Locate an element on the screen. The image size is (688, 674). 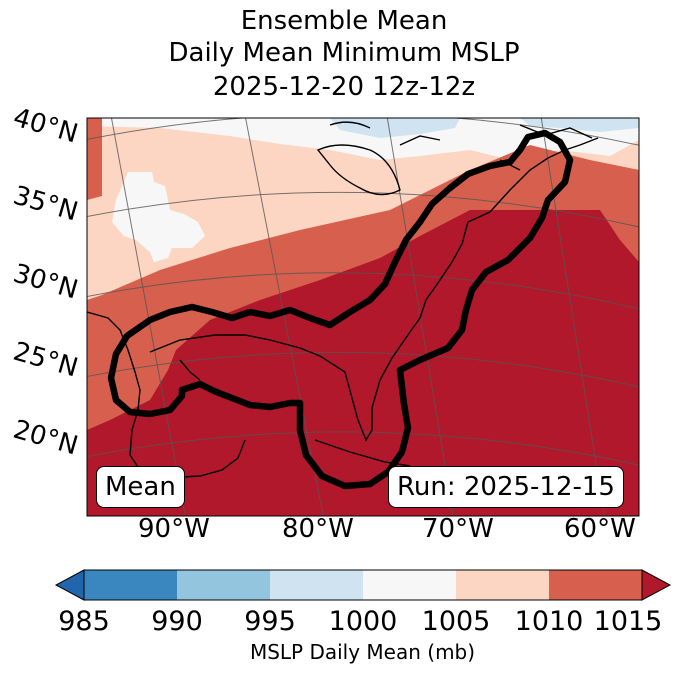
map-fill-1000-1005-midwest is located at coordinates (158, 217).